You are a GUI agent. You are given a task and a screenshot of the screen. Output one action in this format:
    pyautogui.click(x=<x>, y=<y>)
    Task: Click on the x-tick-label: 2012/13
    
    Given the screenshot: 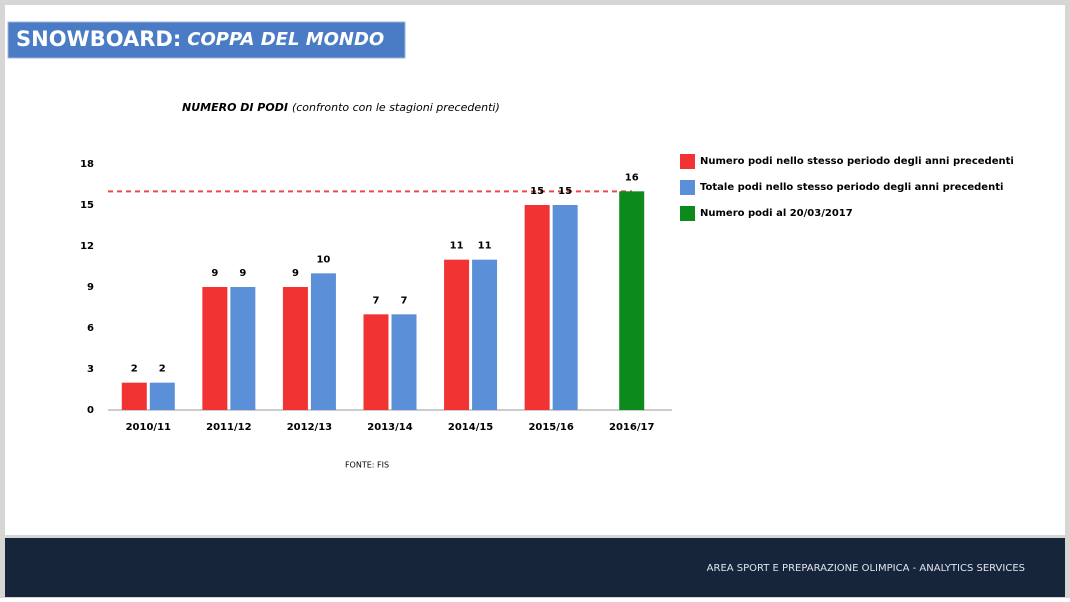 What is the action you would take?
    pyautogui.click(x=309, y=427)
    